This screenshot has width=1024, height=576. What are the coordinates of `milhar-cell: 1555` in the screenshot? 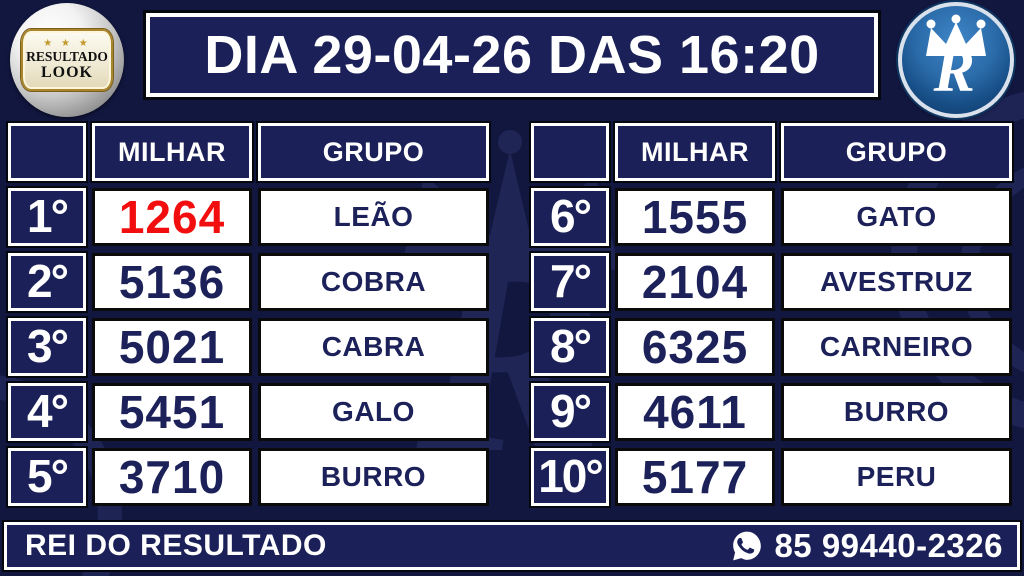 It's located at (695, 217).